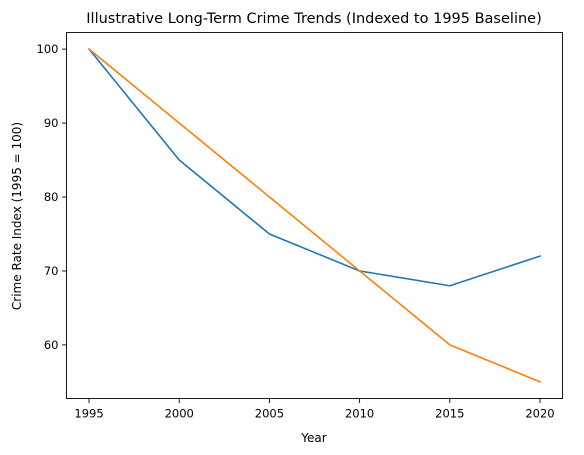 The height and width of the screenshot is (455, 584). I want to click on y-axis-label: Crime Rate Index (1995 = 100), so click(17, 216).